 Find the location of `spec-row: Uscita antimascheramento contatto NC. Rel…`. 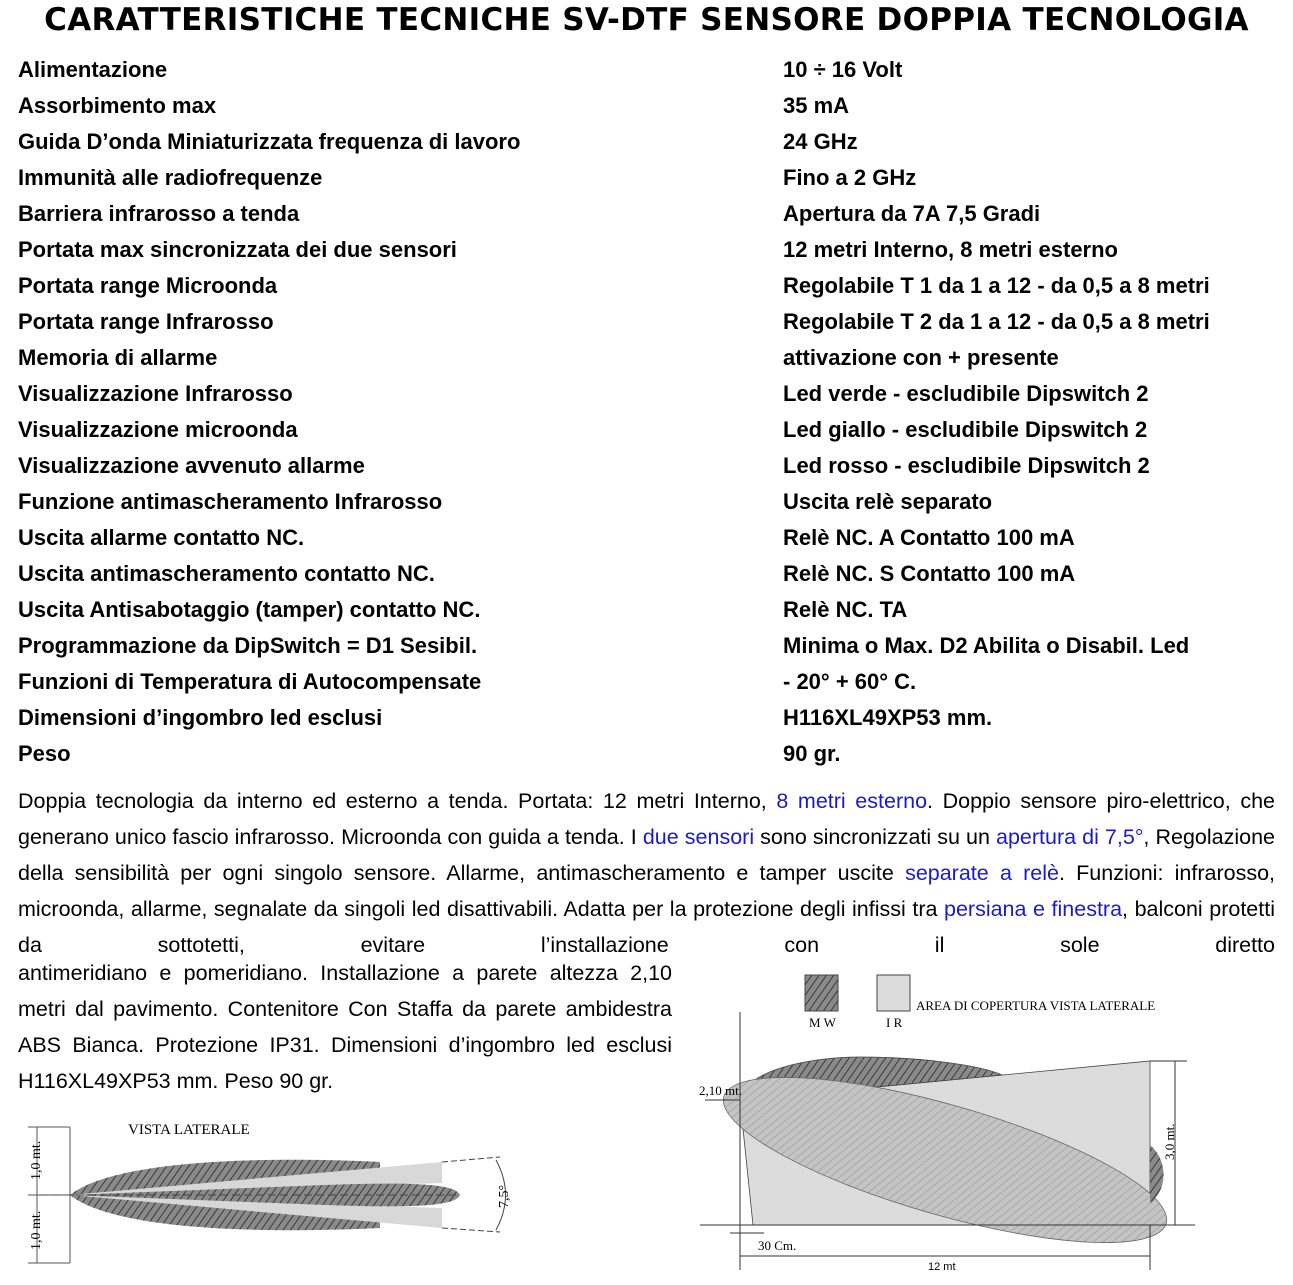

spec-row: Uscita antimascheramento contatto NC. Rel… is located at coordinates (653, 574).